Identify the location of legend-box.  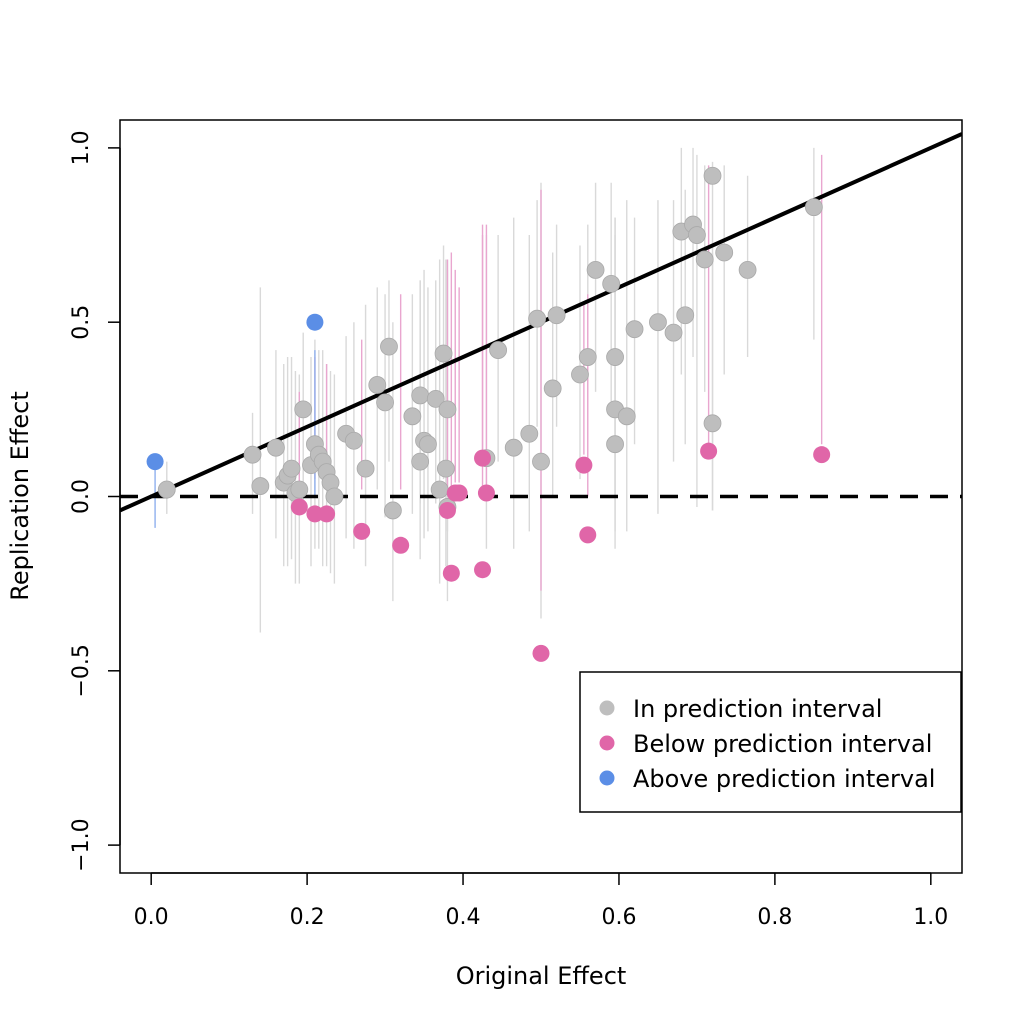
(770, 742).